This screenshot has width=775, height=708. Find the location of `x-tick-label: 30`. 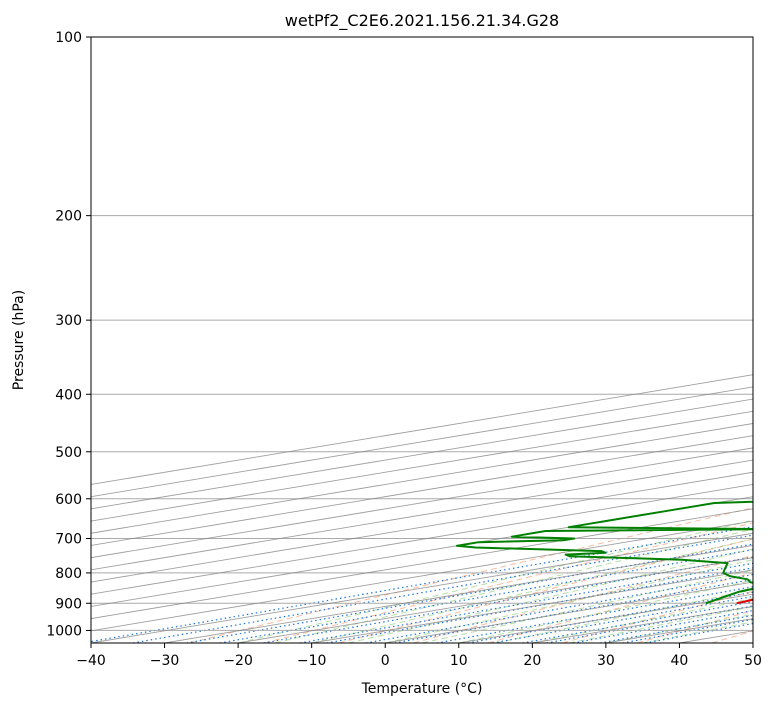

x-tick-label: 30 is located at coordinates (606, 661).